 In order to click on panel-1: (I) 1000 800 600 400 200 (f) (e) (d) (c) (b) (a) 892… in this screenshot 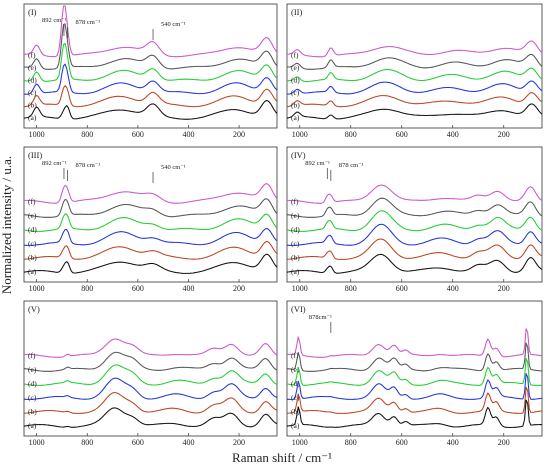, I will do `click(150, 71)`.